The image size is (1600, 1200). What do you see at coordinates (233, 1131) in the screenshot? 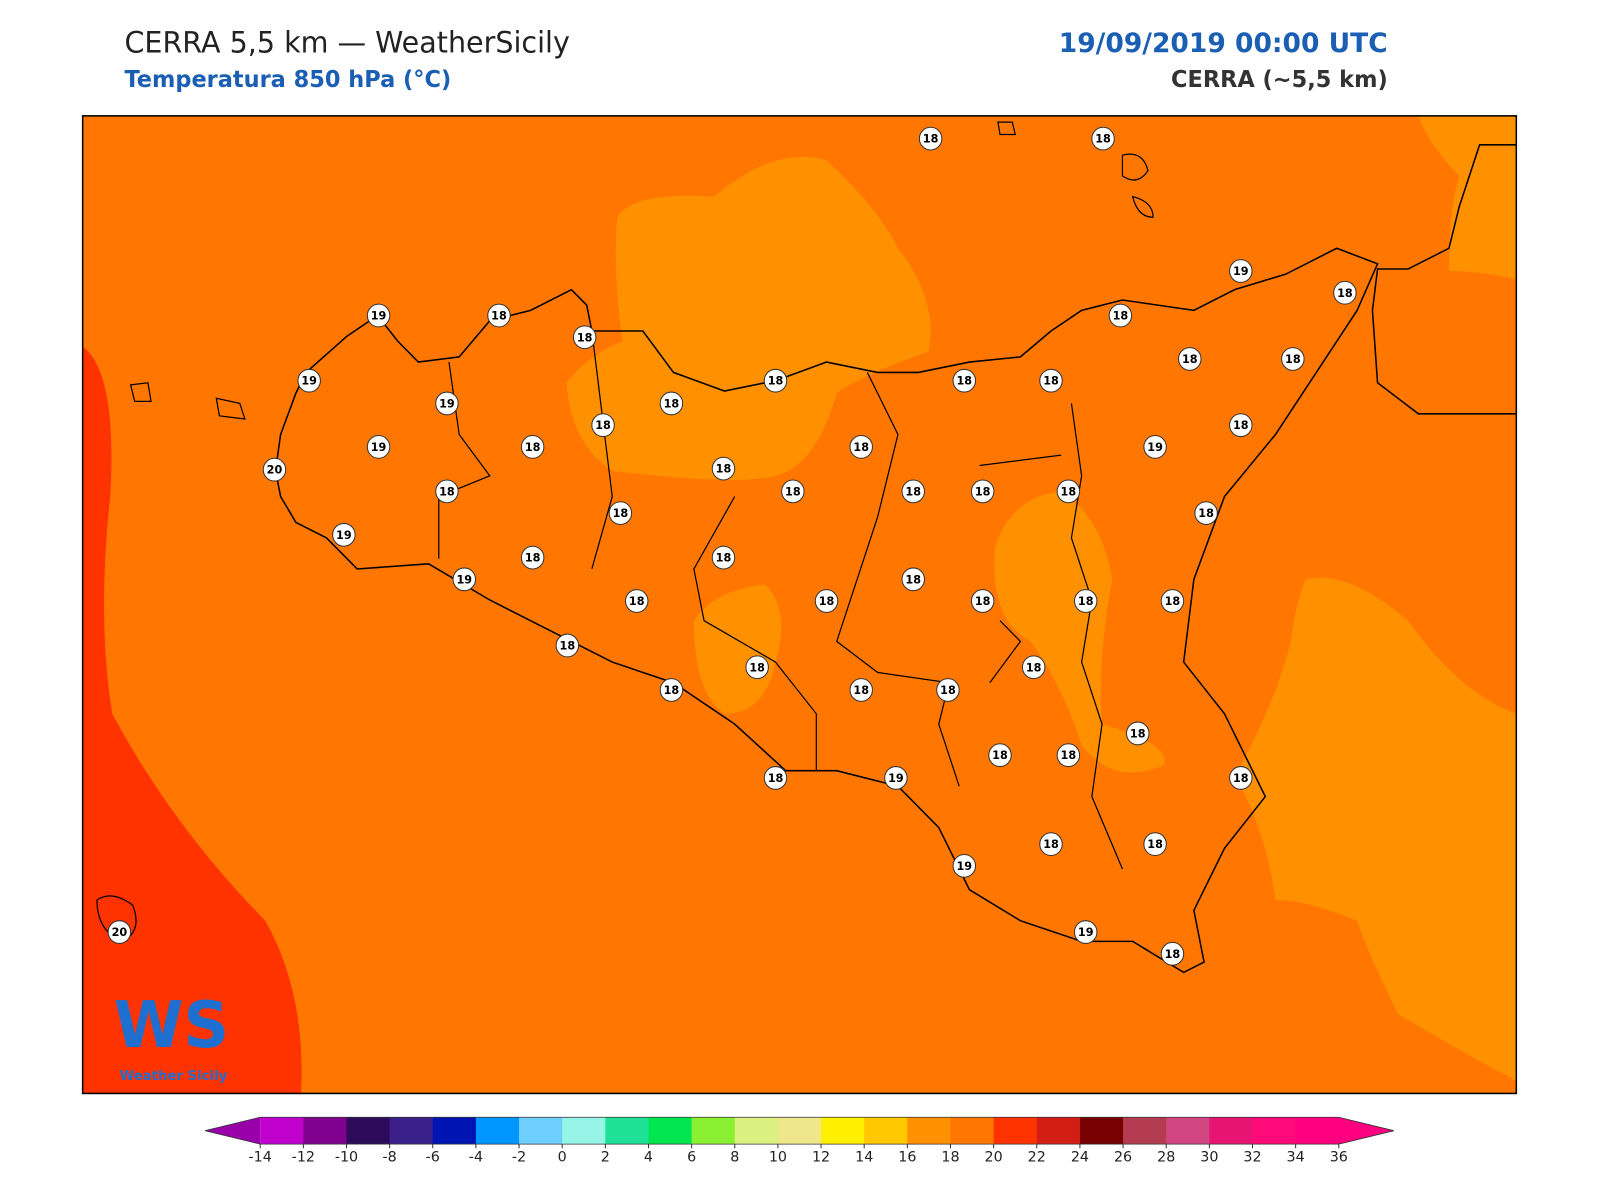
I see `colorbar-under` at bounding box center [233, 1131].